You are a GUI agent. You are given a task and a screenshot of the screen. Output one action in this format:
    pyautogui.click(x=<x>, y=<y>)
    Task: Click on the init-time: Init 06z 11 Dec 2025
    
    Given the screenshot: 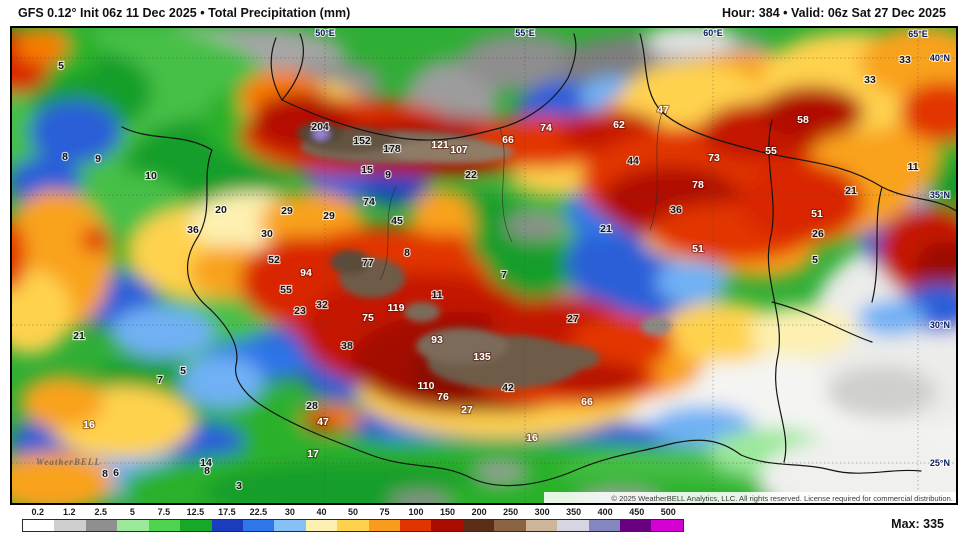 What is the action you would take?
    pyautogui.click(x=138, y=13)
    